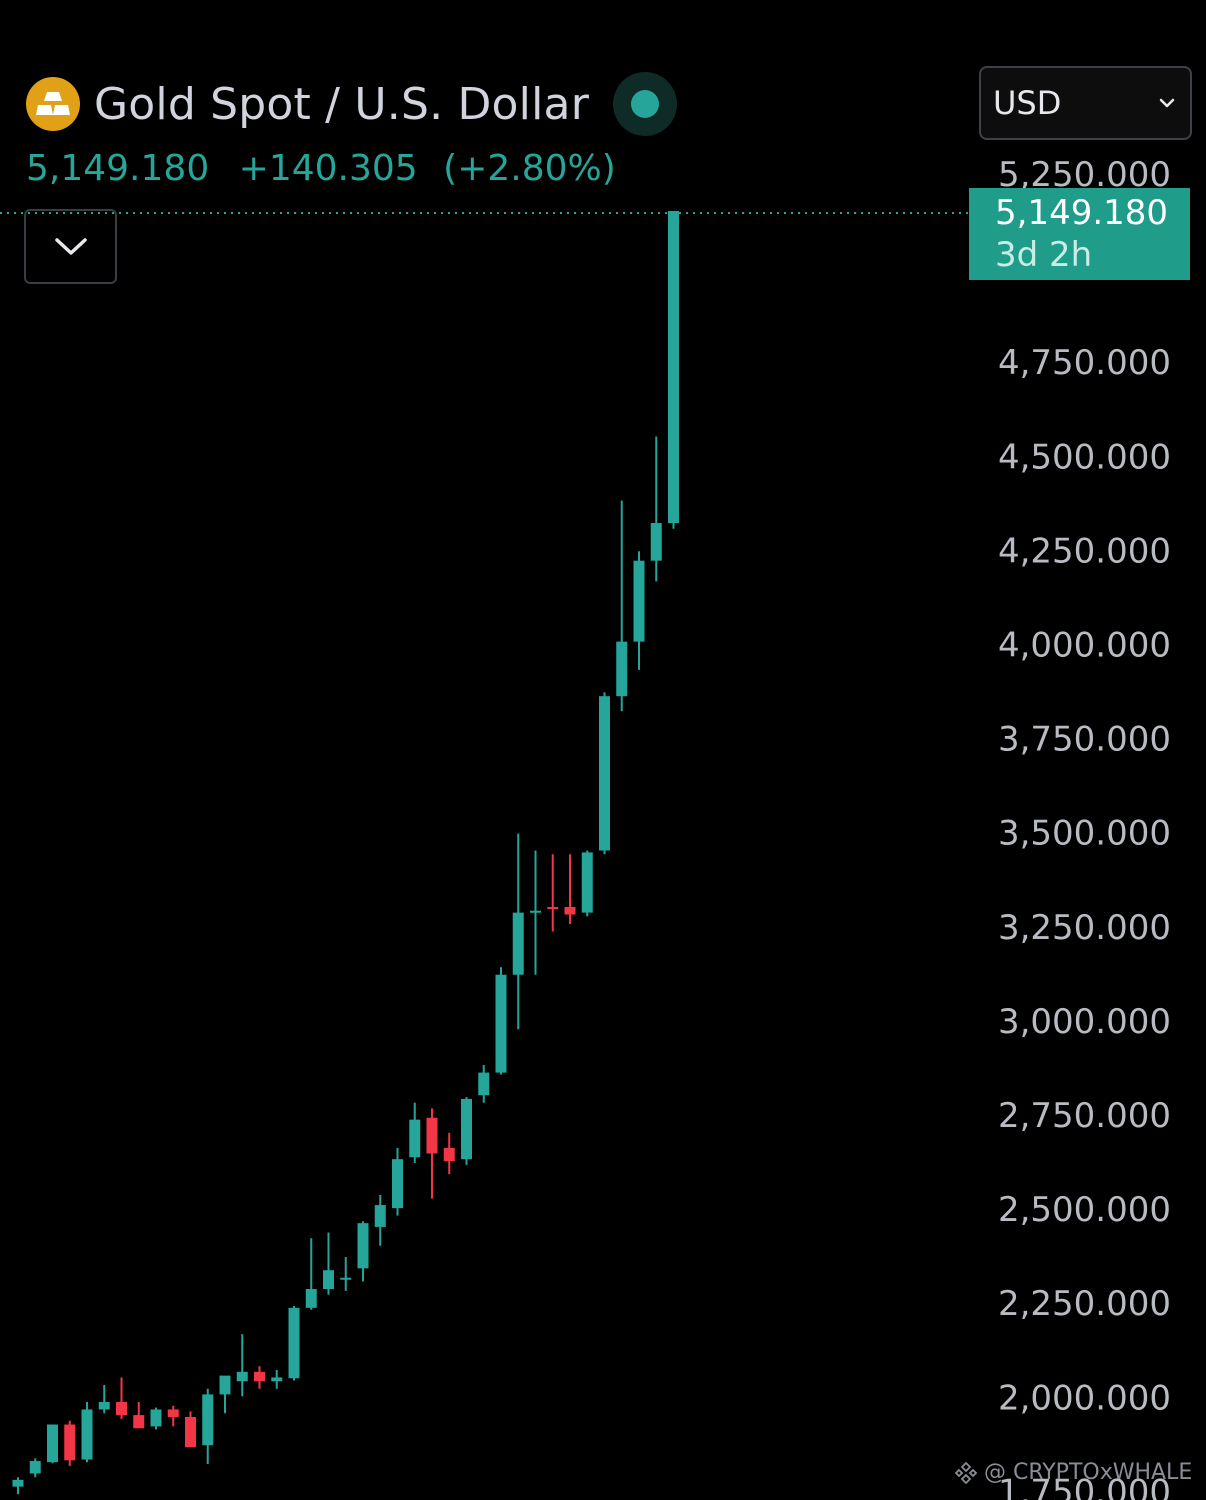  Describe the element at coordinates (1084, 1116) in the screenshot. I see `y-tick-label: 2,750.000` at that location.